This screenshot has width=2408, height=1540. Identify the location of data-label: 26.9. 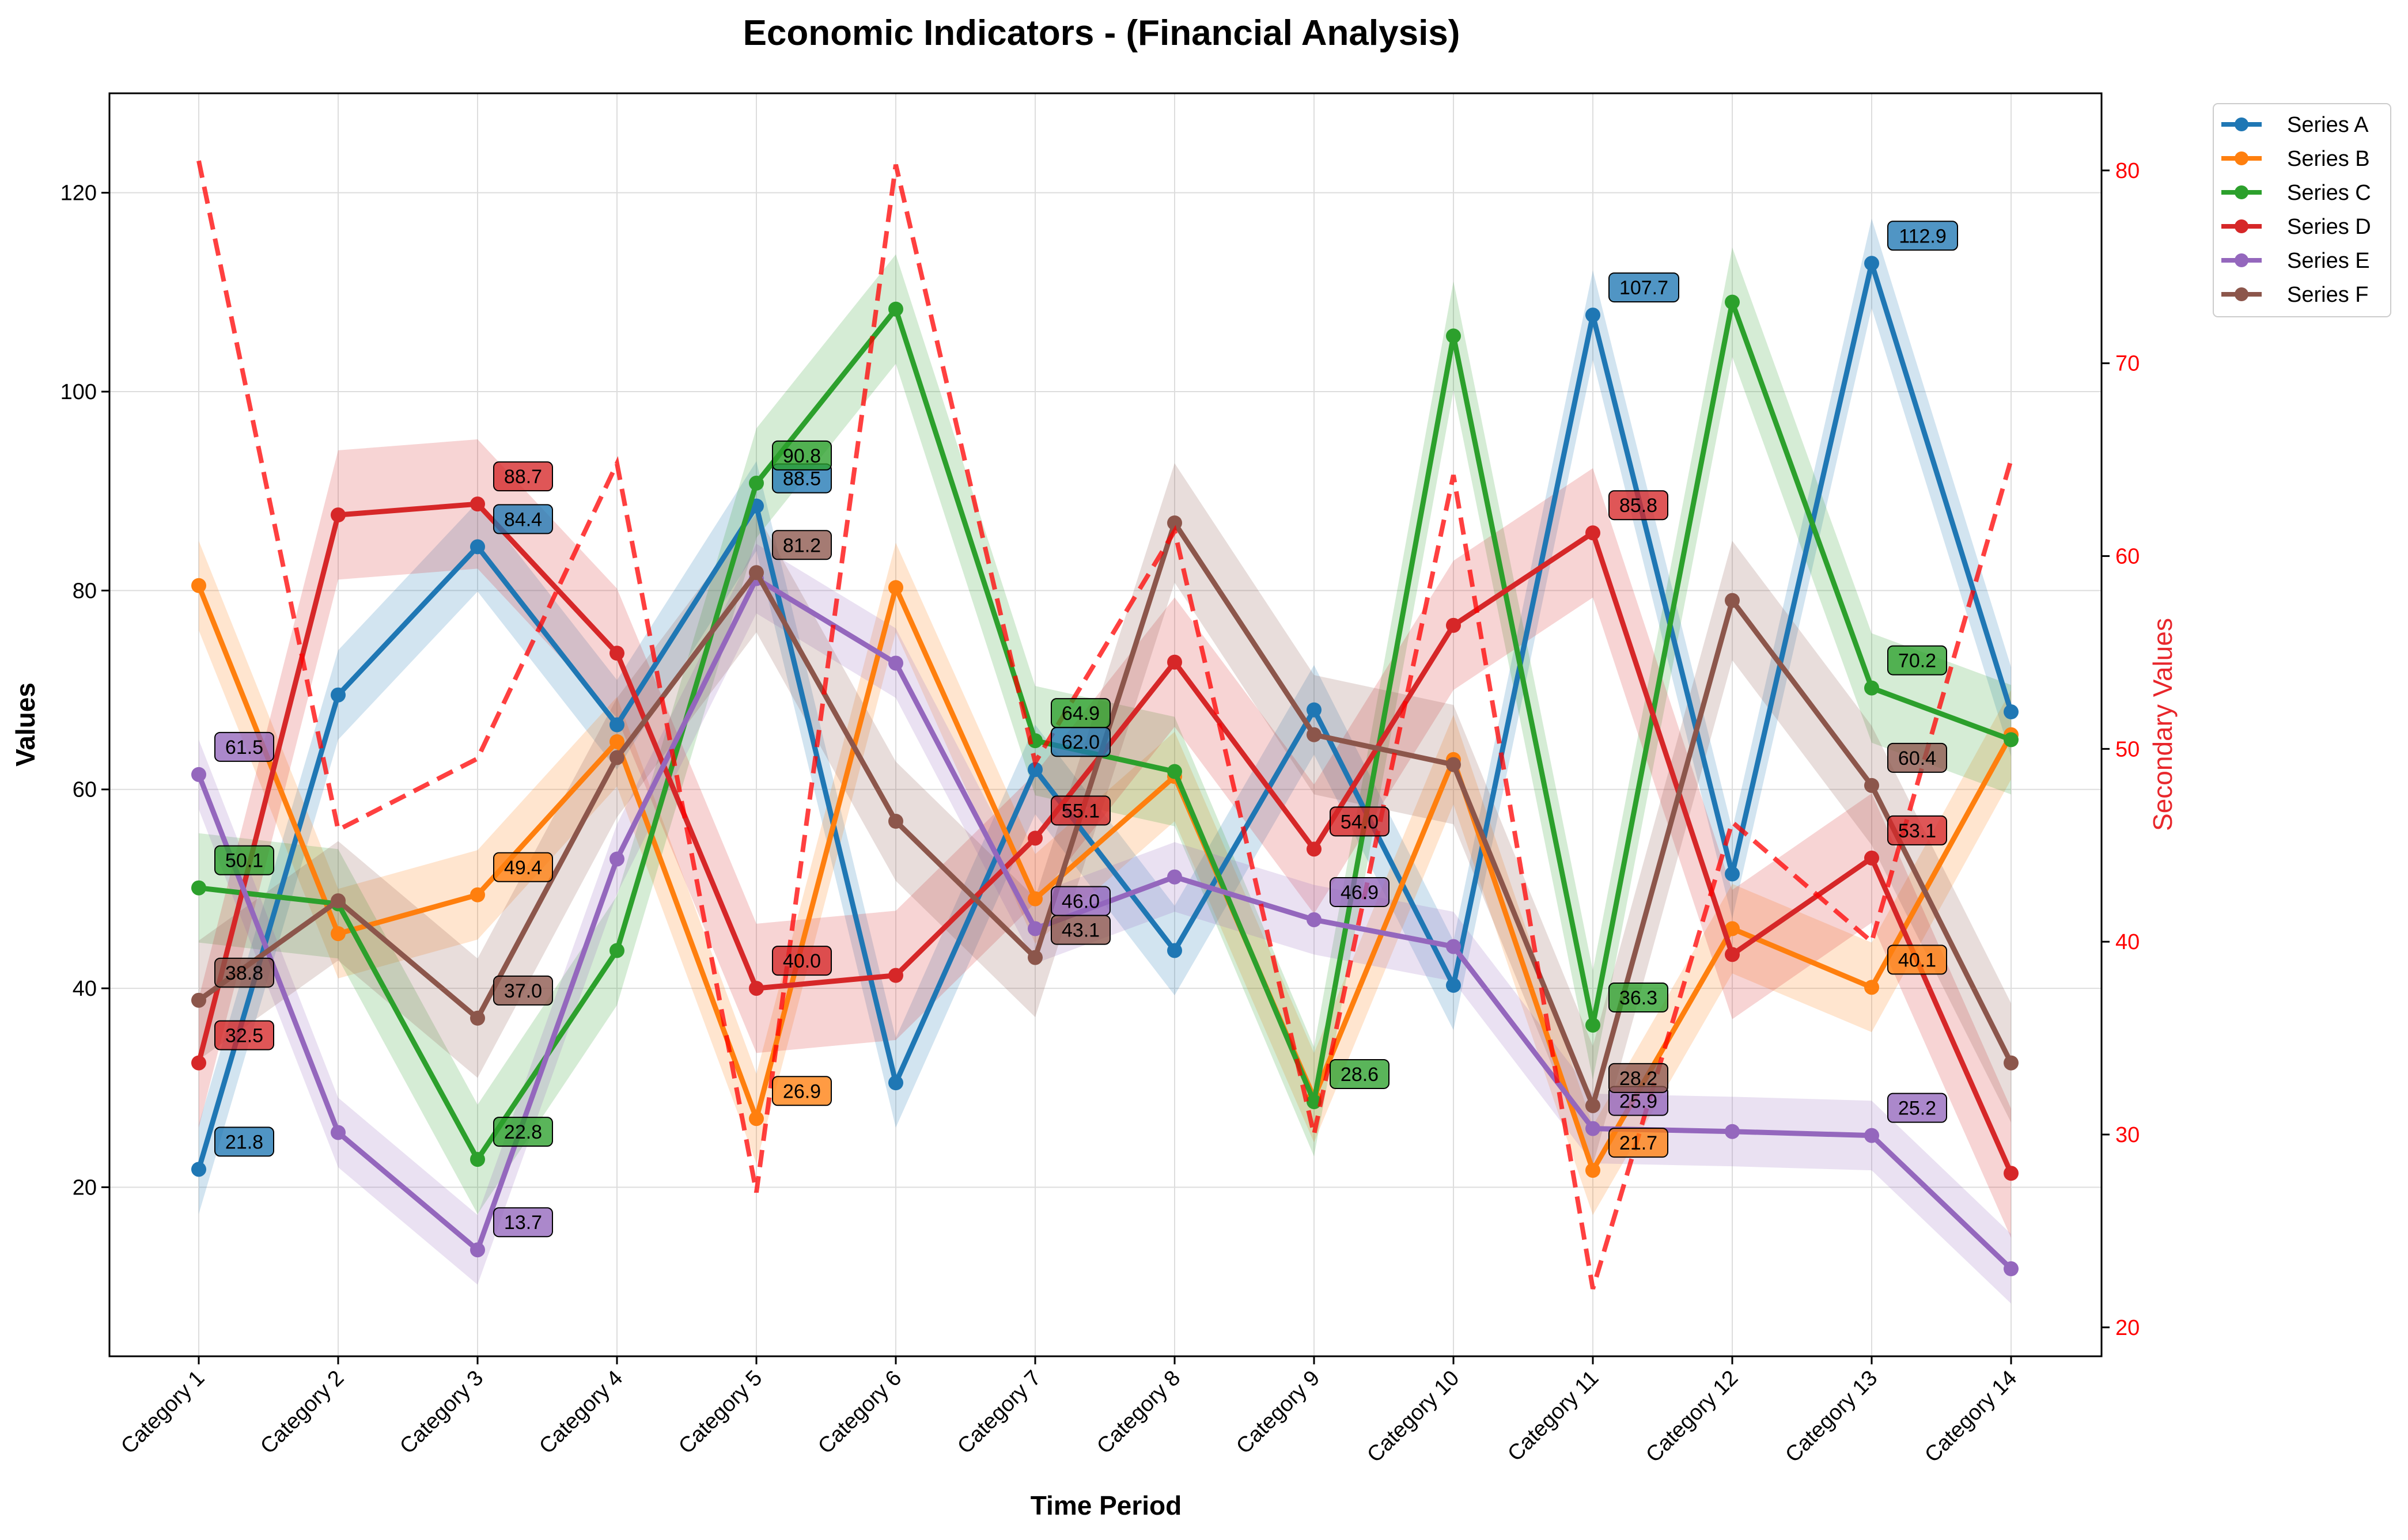
(802, 1091).